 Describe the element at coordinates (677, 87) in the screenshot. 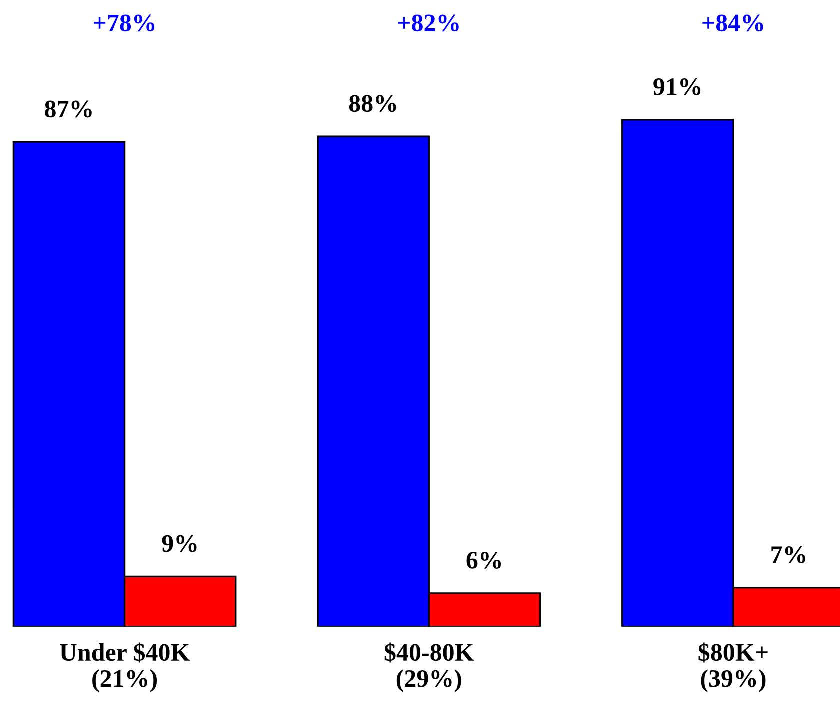

I see `data-label: 91%` at that location.